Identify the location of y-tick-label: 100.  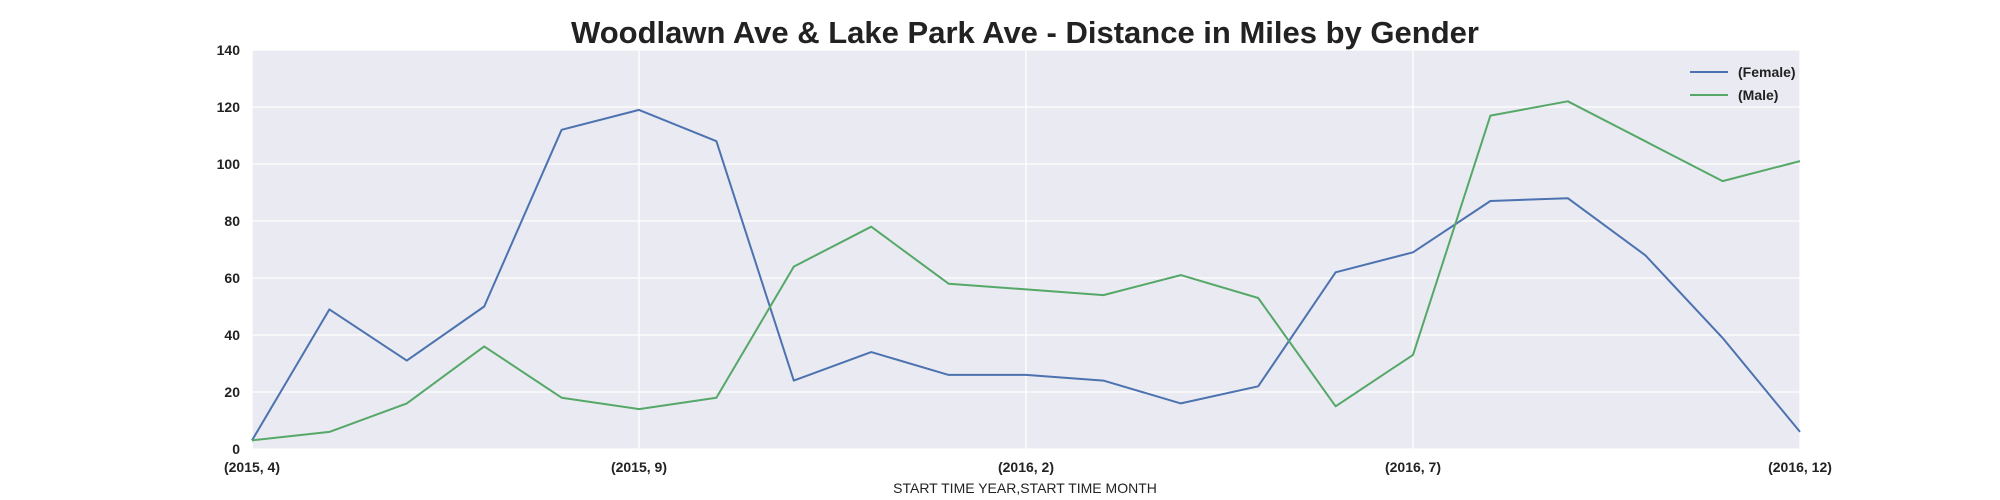
(229, 164).